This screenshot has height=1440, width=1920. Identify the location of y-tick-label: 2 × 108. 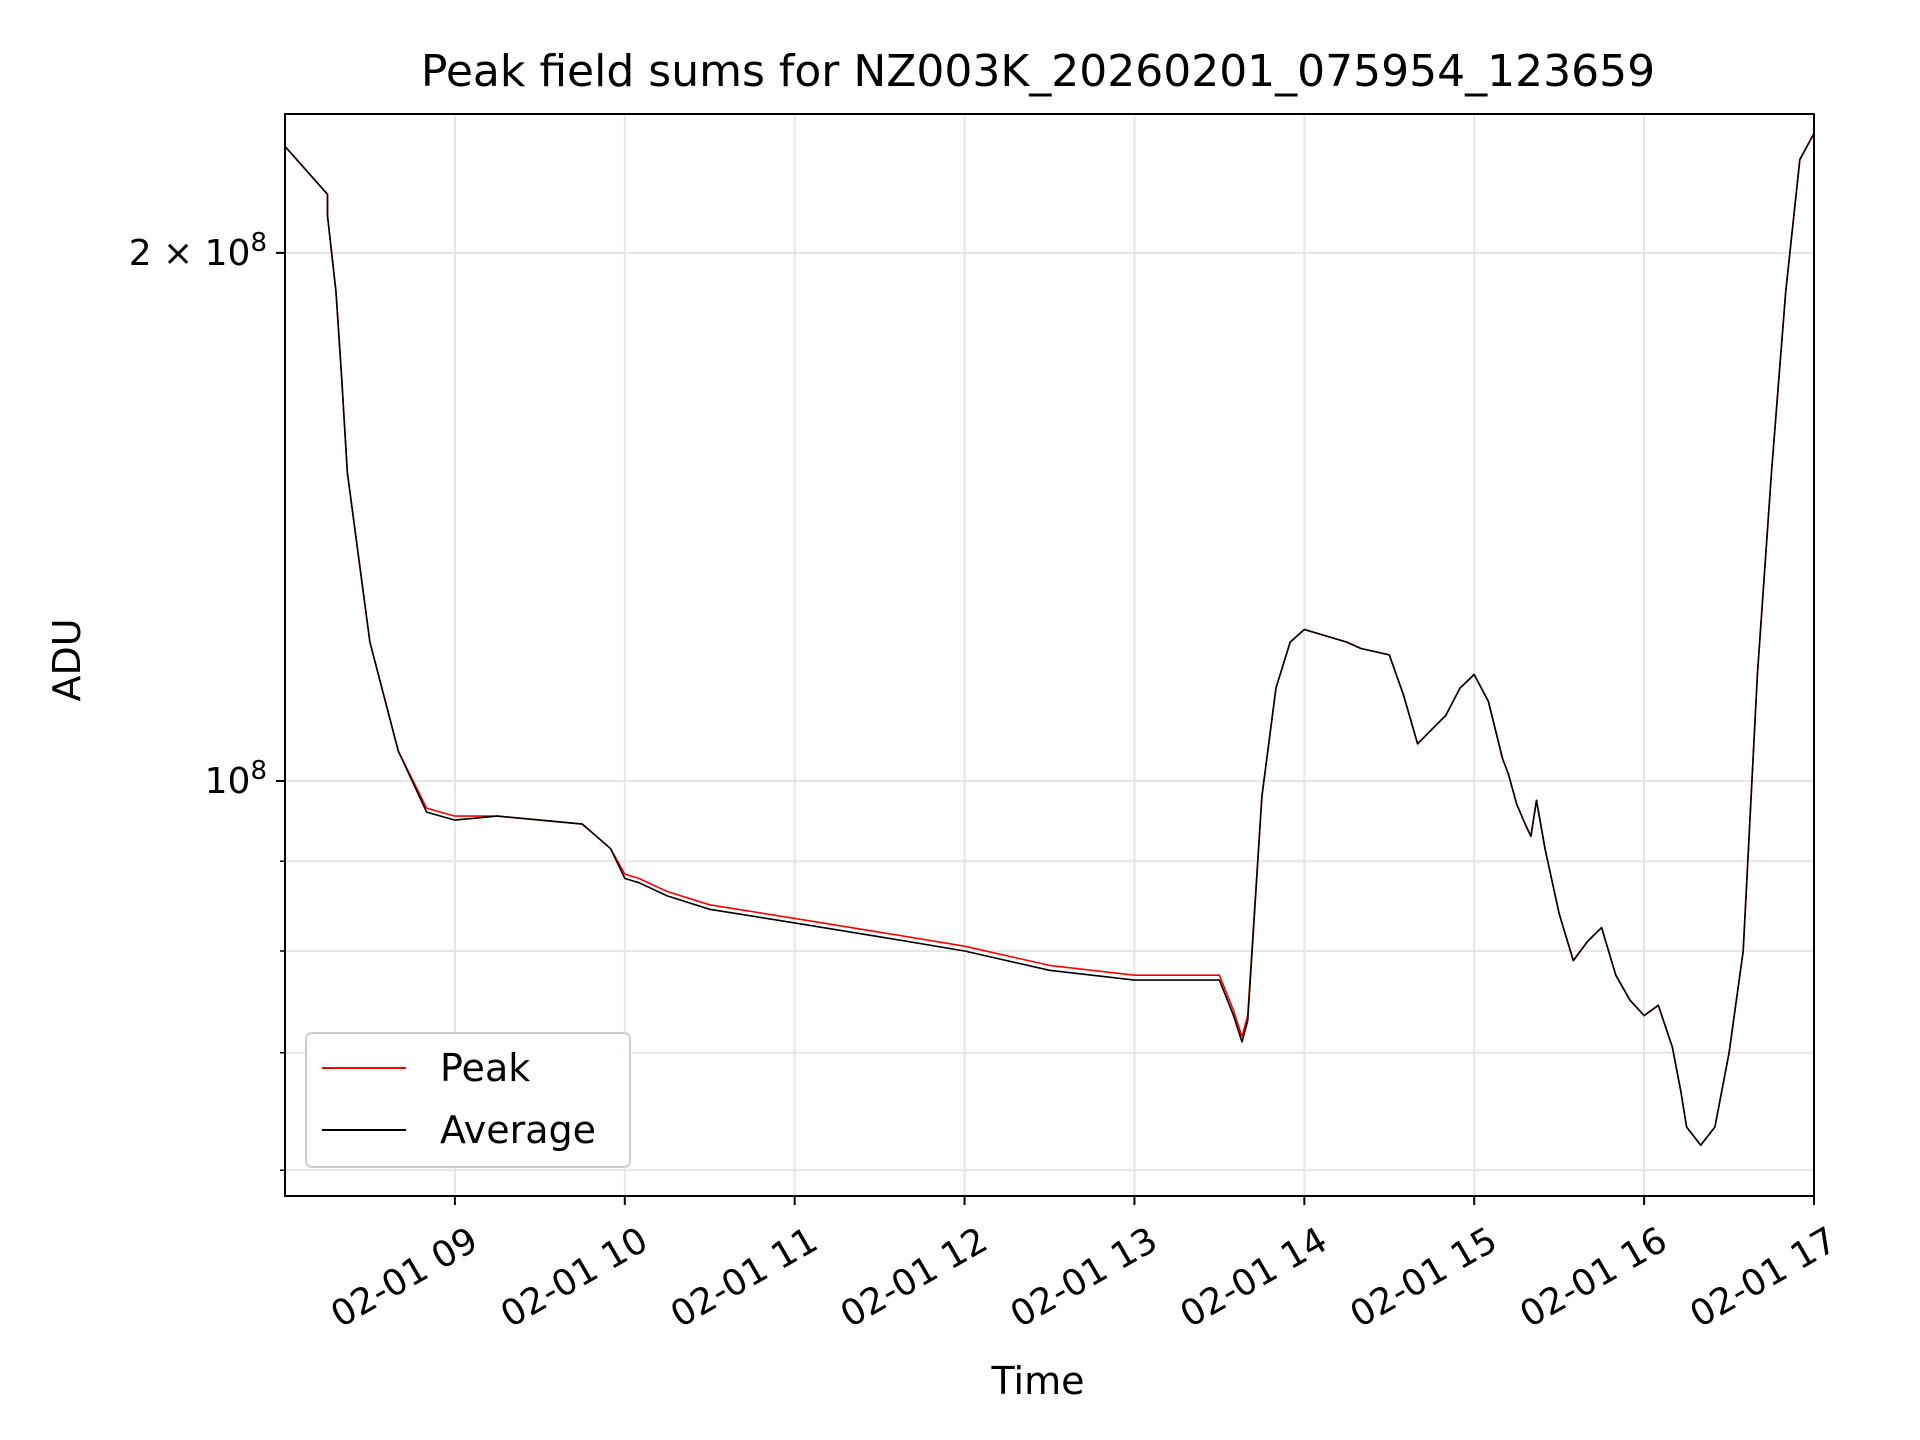
(198, 251).